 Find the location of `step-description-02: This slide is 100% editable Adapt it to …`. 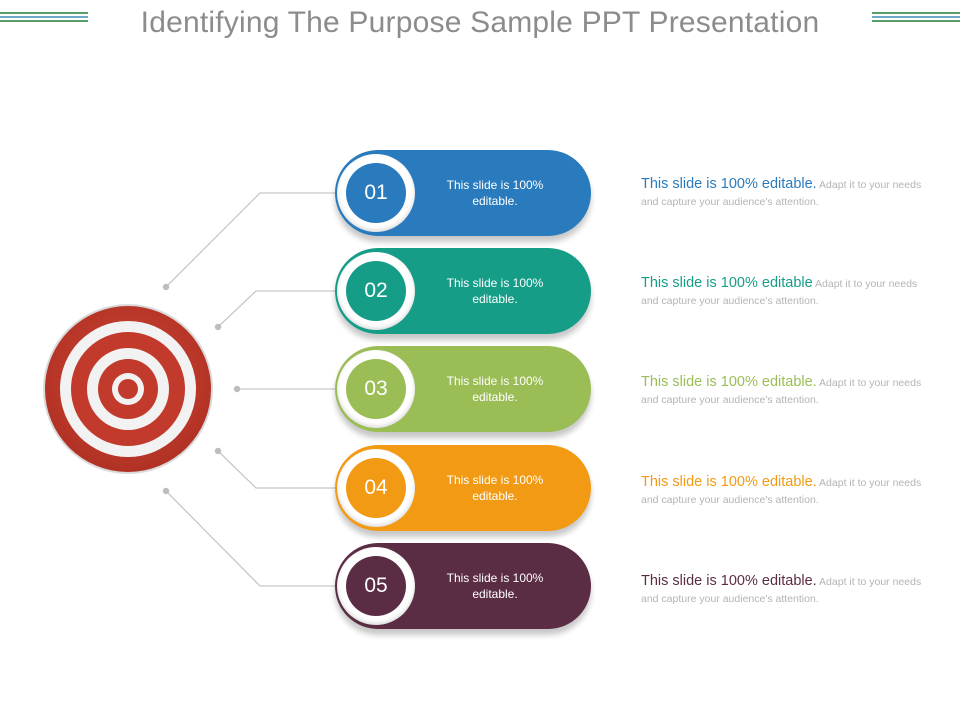

step-description-02: This slide is 100% editable Adapt it to … is located at coordinates (786, 292).